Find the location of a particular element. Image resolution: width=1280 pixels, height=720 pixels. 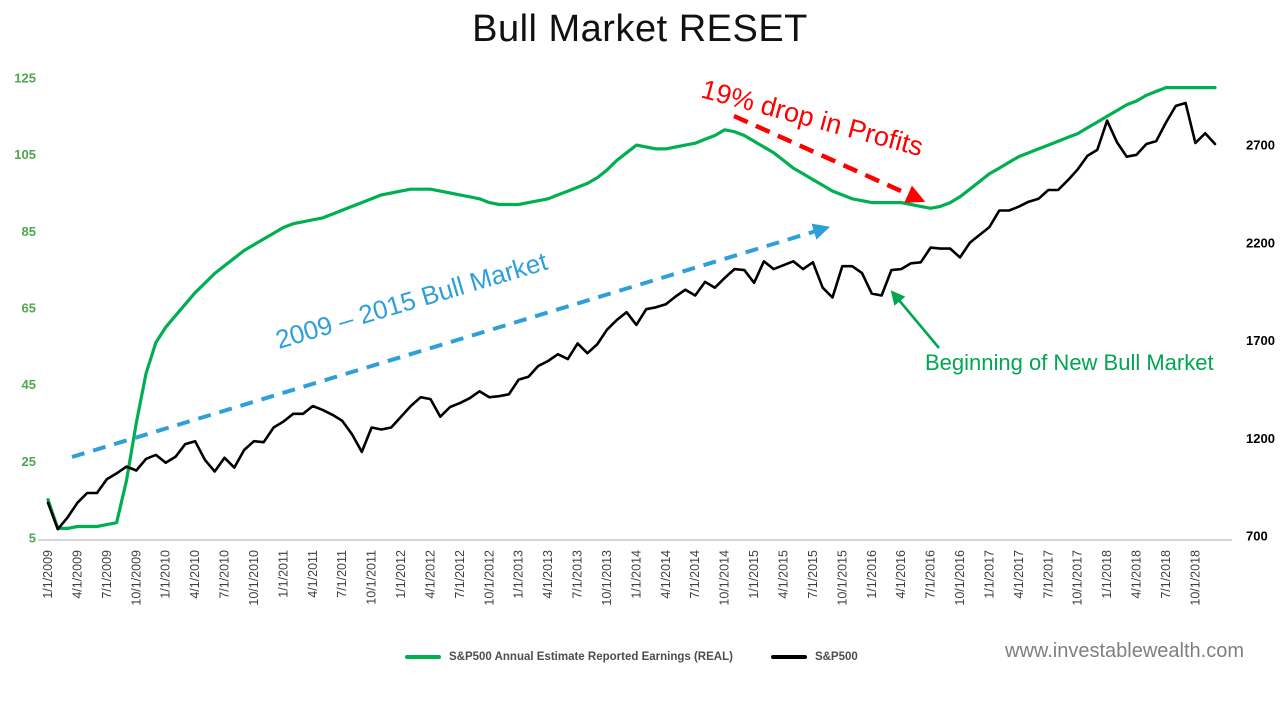

svg-text: 105 is located at coordinates (25, 154).